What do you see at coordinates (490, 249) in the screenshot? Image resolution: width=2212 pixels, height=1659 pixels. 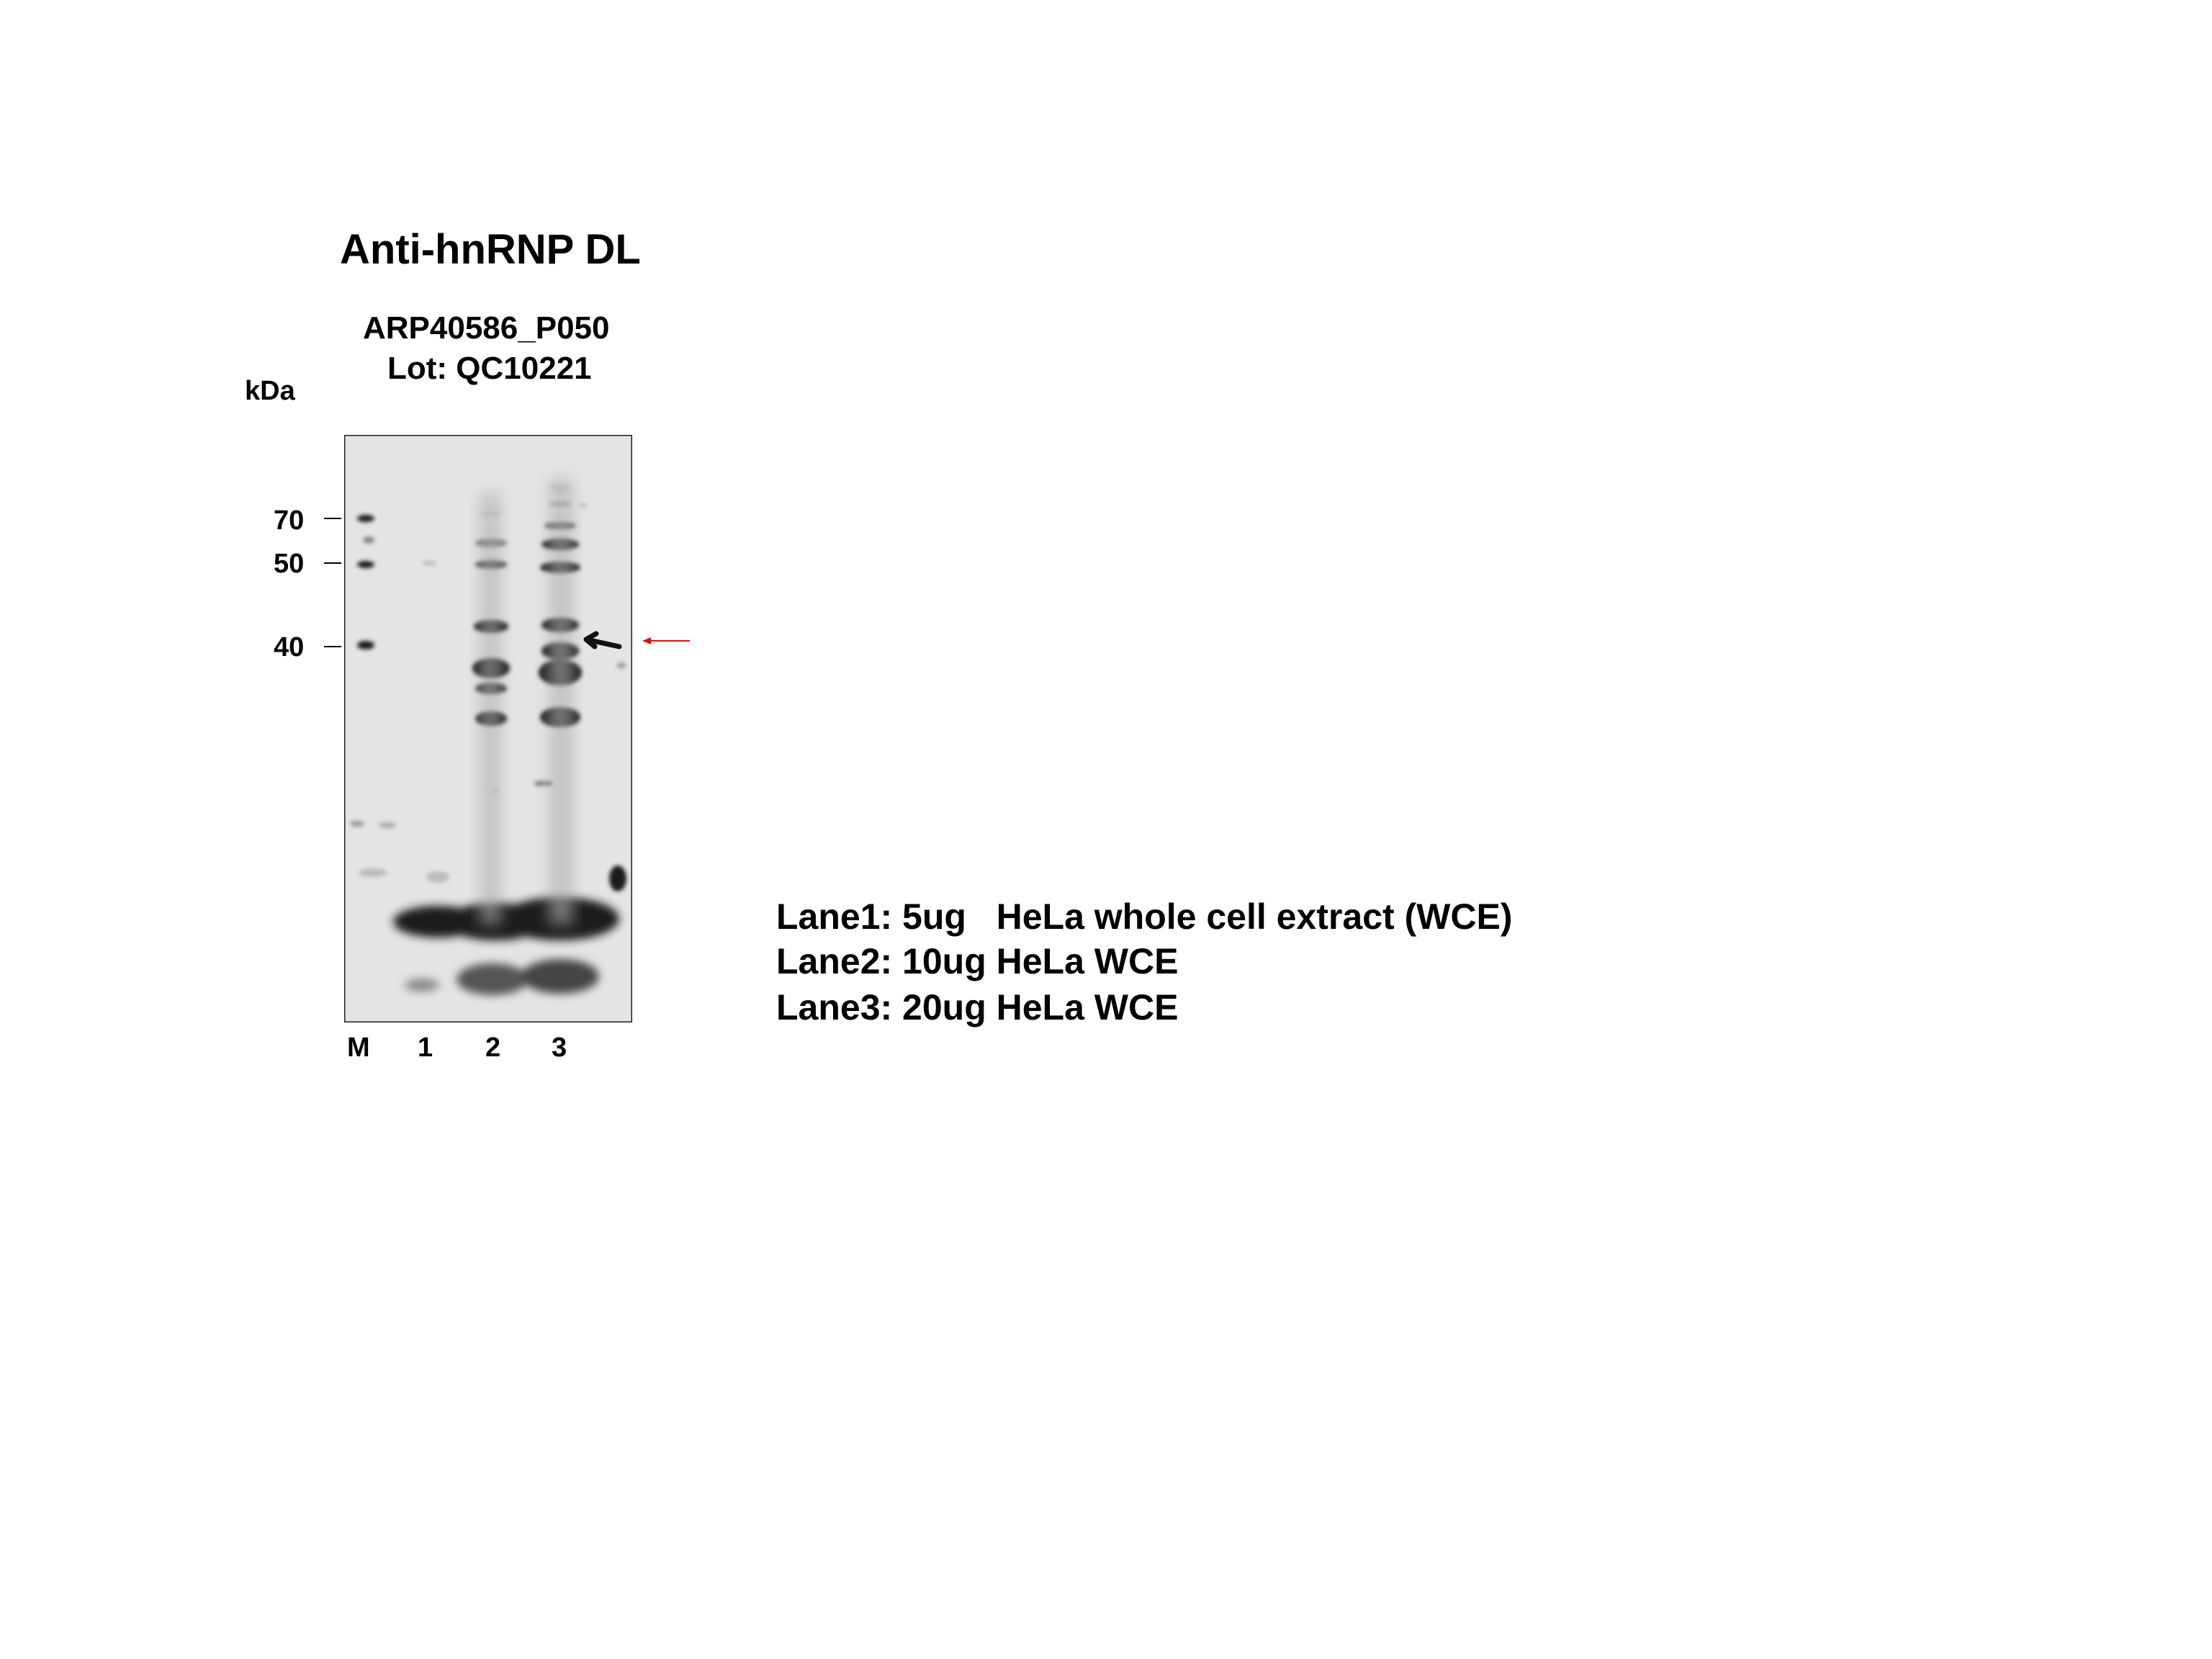 I see `figure-title: Anti-hnRNP DL` at bounding box center [490, 249].